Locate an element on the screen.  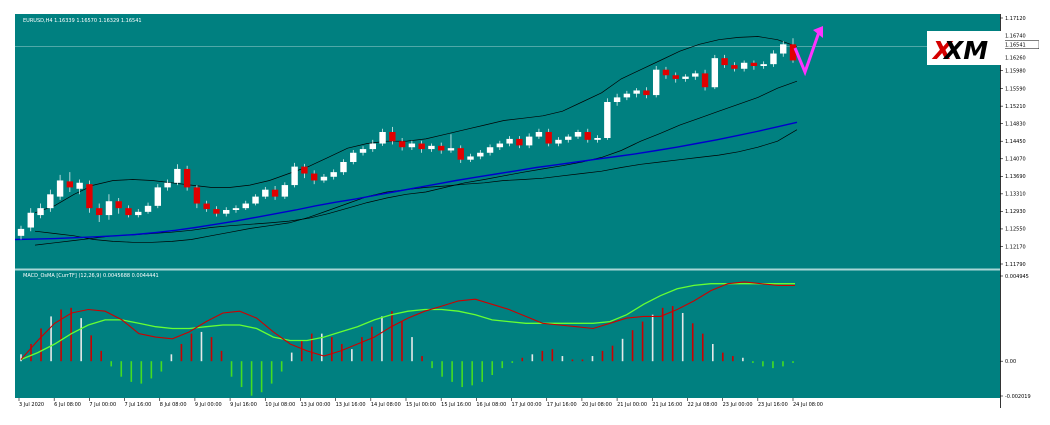
time-tick-label: 7 Jul 00:00 is located at coordinates (102, 405).